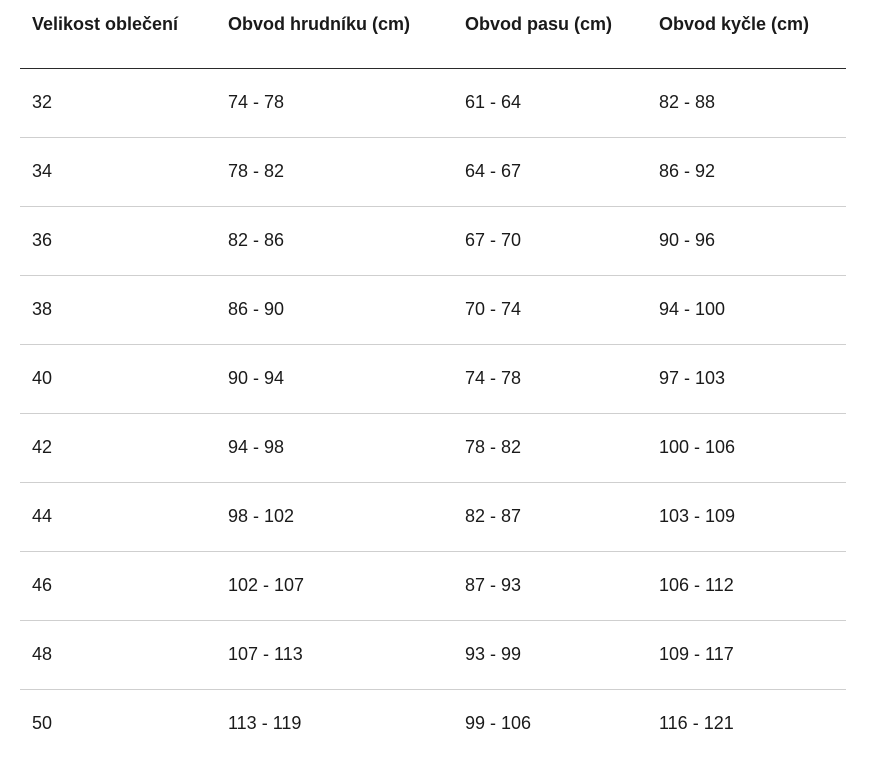 Image resolution: width=895 pixels, height=759 pixels. I want to click on chest-cell: 98 - 102, so click(334, 517).